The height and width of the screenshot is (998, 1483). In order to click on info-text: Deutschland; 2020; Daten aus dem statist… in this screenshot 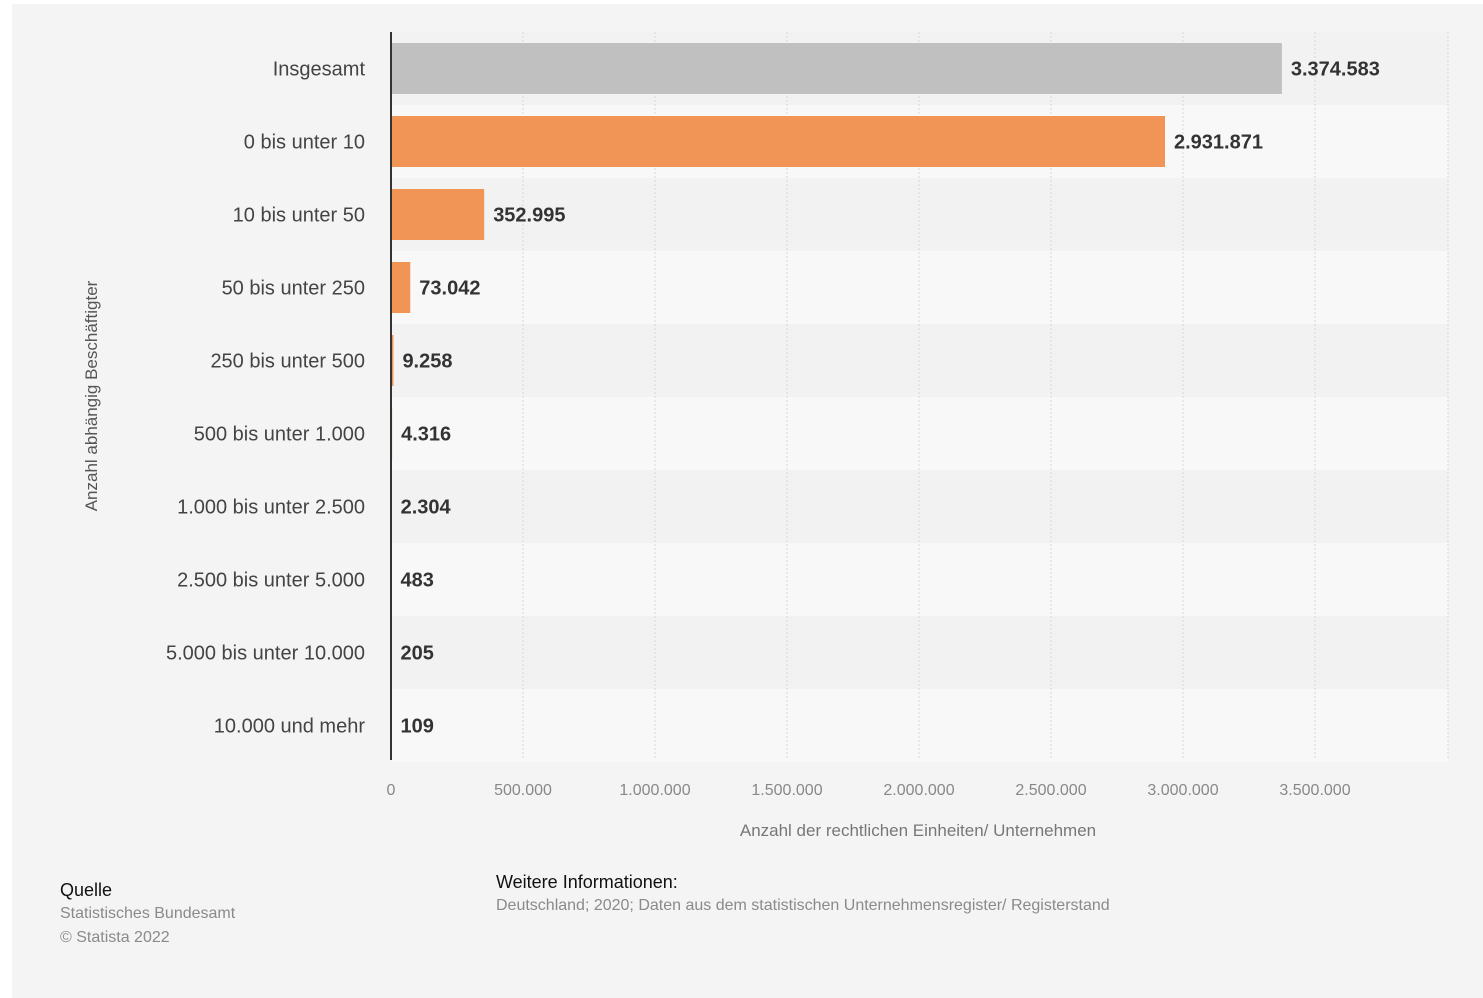, I will do `click(803, 905)`.